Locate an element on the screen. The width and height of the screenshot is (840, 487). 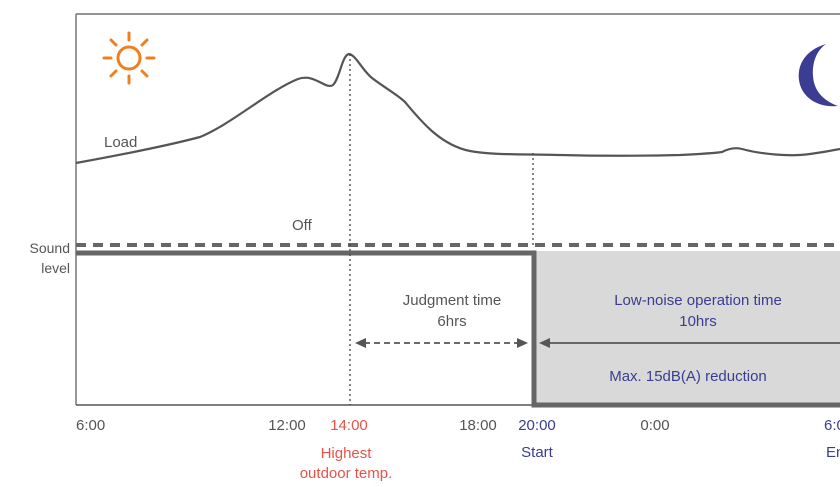
tick-label-6-00-start: 6:00 is located at coordinates (90, 425).